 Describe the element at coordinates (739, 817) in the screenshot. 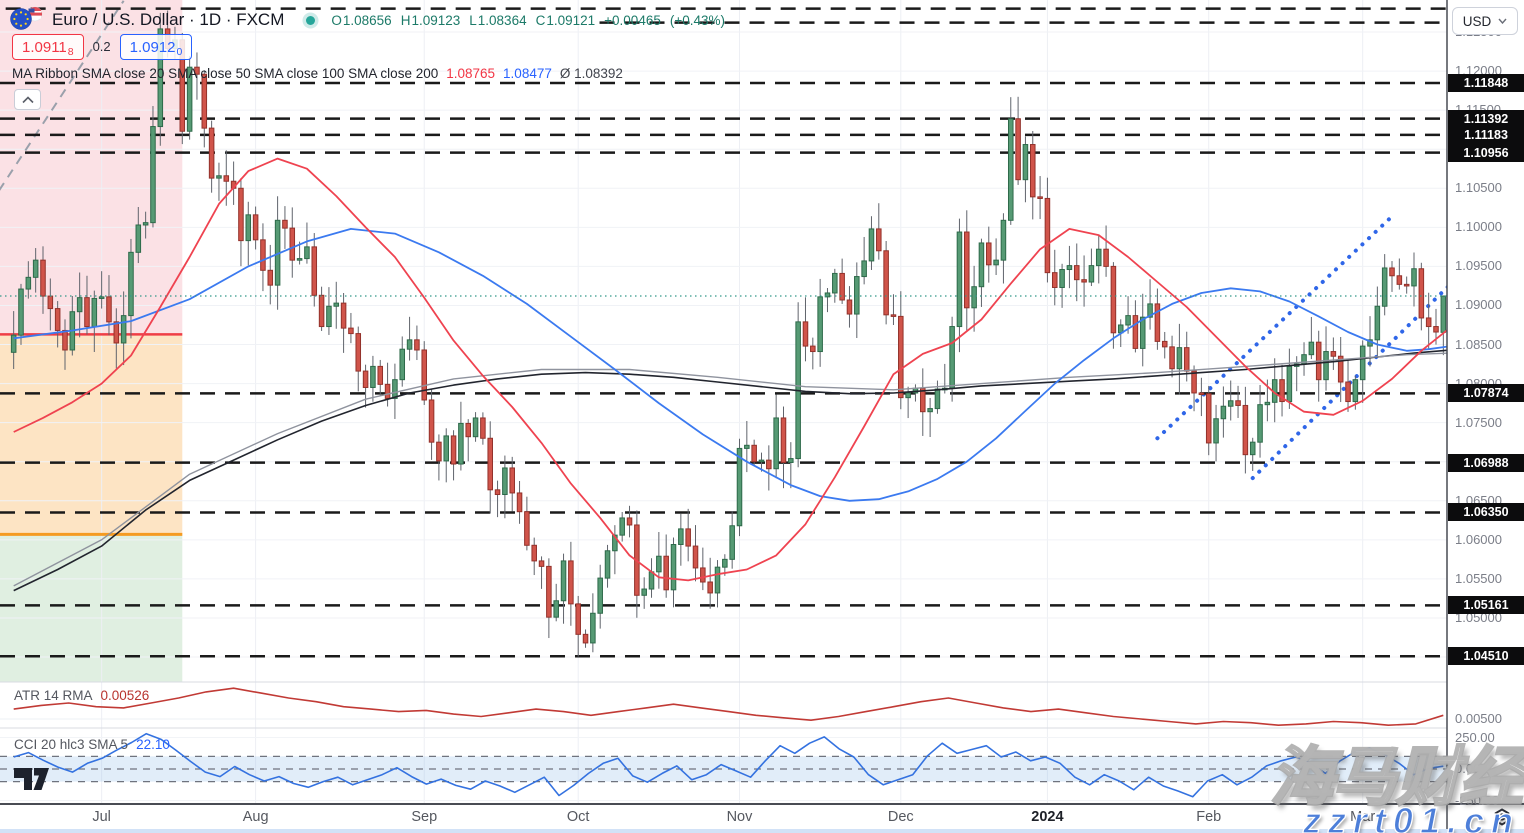

I see `time-axis-label: Nov` at that location.